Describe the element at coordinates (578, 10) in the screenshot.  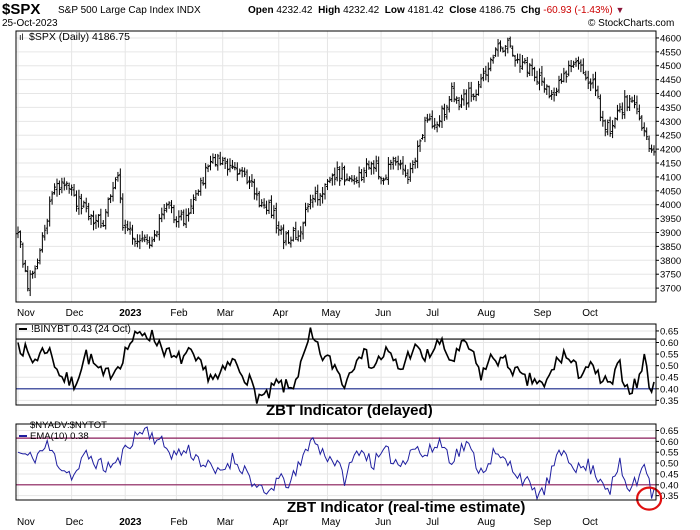
I see `change-value: -60.93 (-1.43%)` at that location.